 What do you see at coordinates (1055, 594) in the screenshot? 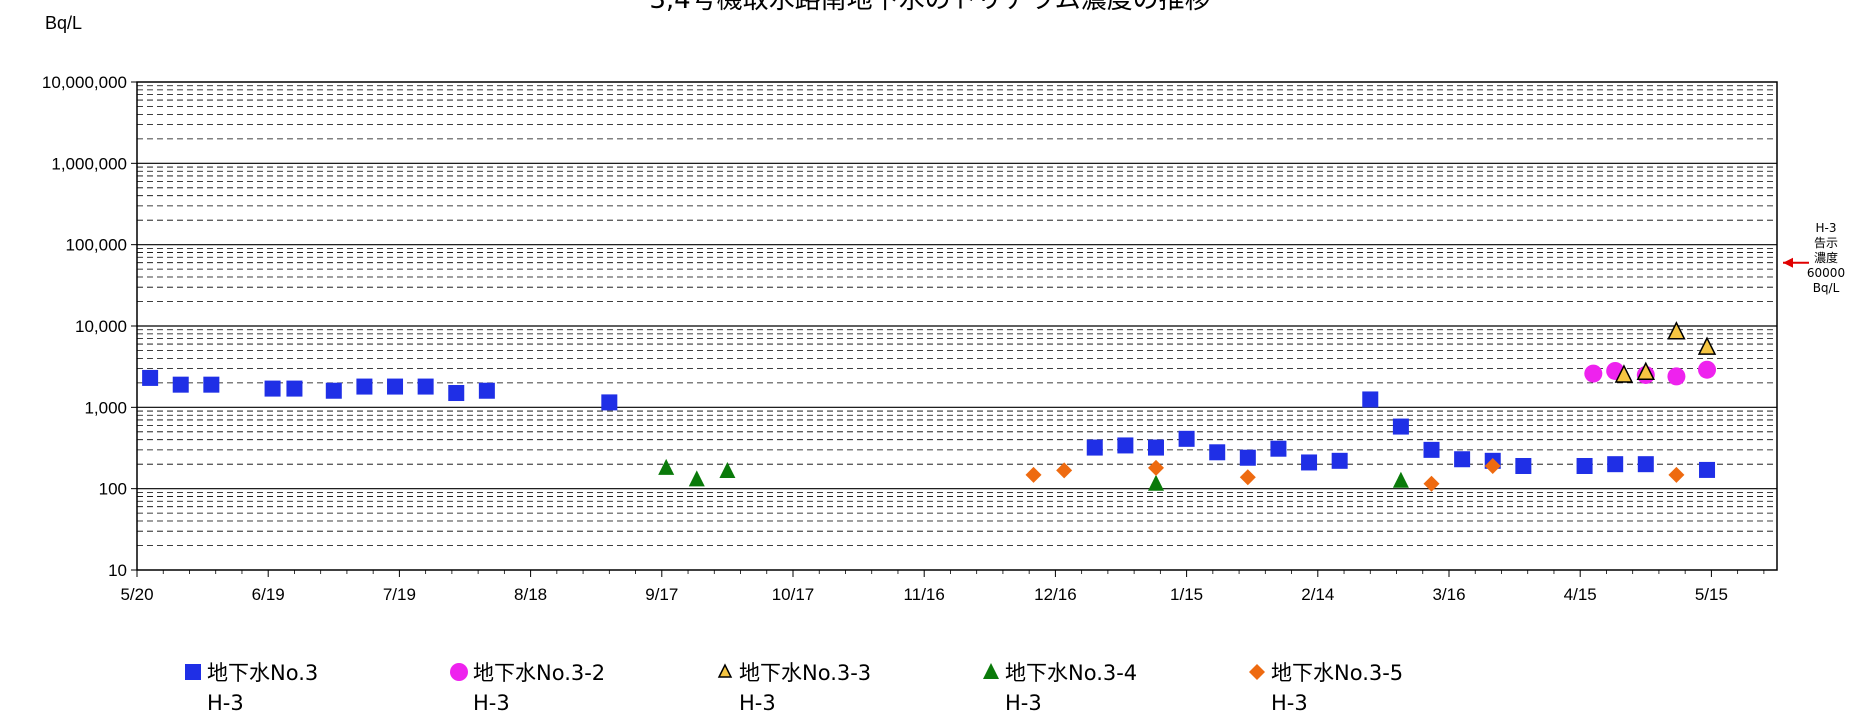
I see `x-tick-label: 12/16` at bounding box center [1055, 594].